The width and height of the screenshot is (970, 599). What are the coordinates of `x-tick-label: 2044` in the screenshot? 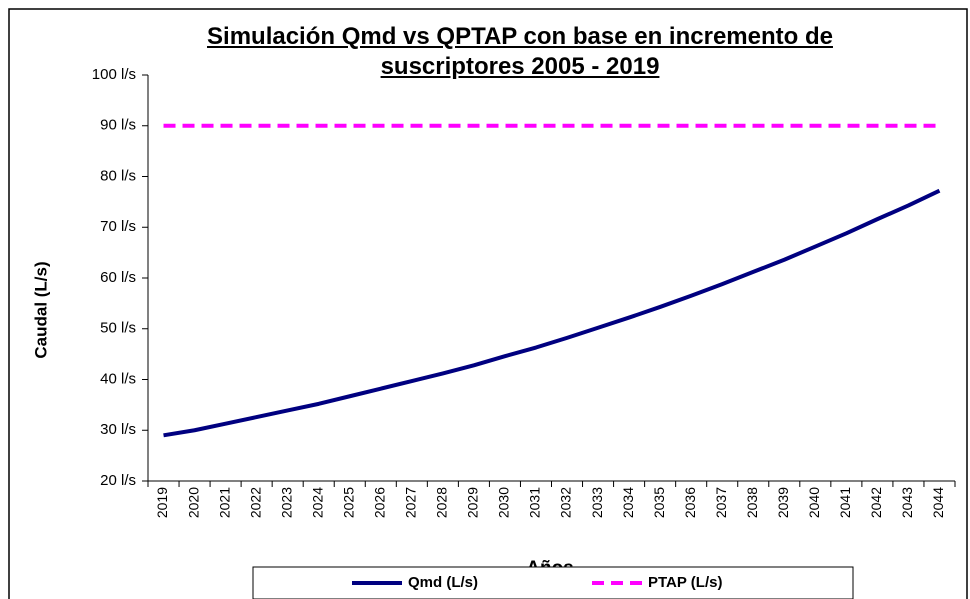 It's located at (938, 502).